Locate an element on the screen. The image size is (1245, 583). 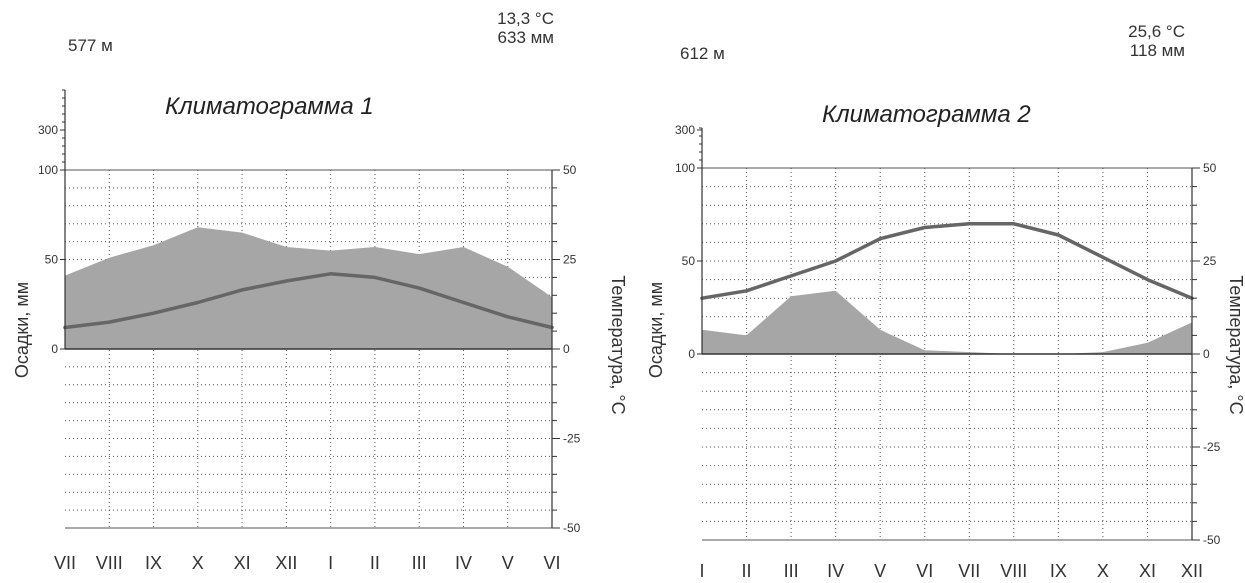
chart-title: Климатограмма 2 is located at coordinates (926, 114).